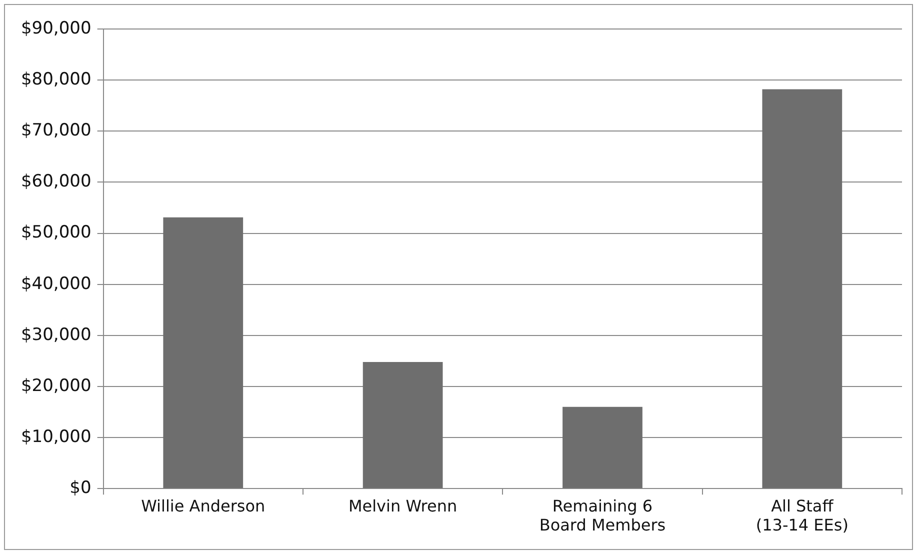 The image size is (919, 556). Describe the element at coordinates (56, 130) in the screenshot. I see `y-tick-label: $70,000` at that location.